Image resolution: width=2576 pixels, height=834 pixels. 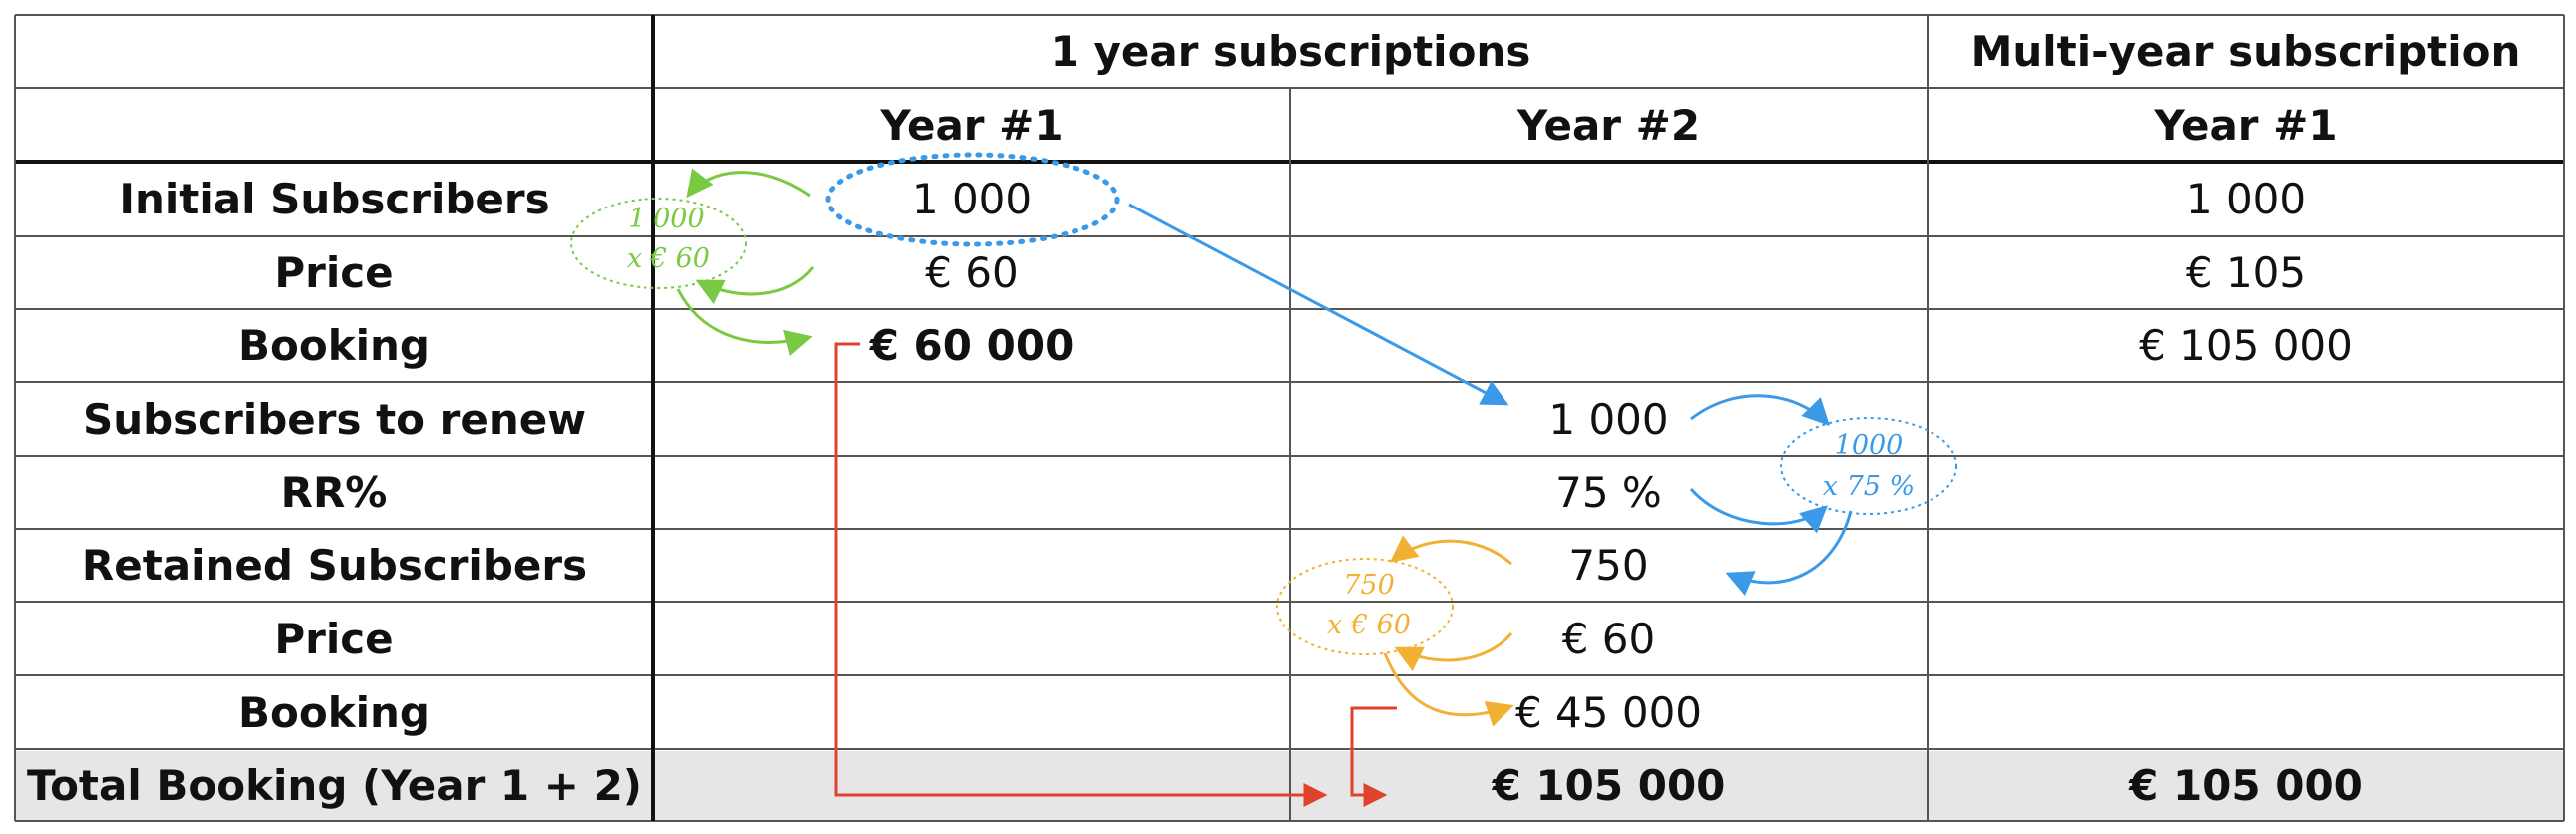 What do you see at coordinates (2246, 345) in the screenshot?
I see `cell-booking-multi: € 105 000` at bounding box center [2246, 345].